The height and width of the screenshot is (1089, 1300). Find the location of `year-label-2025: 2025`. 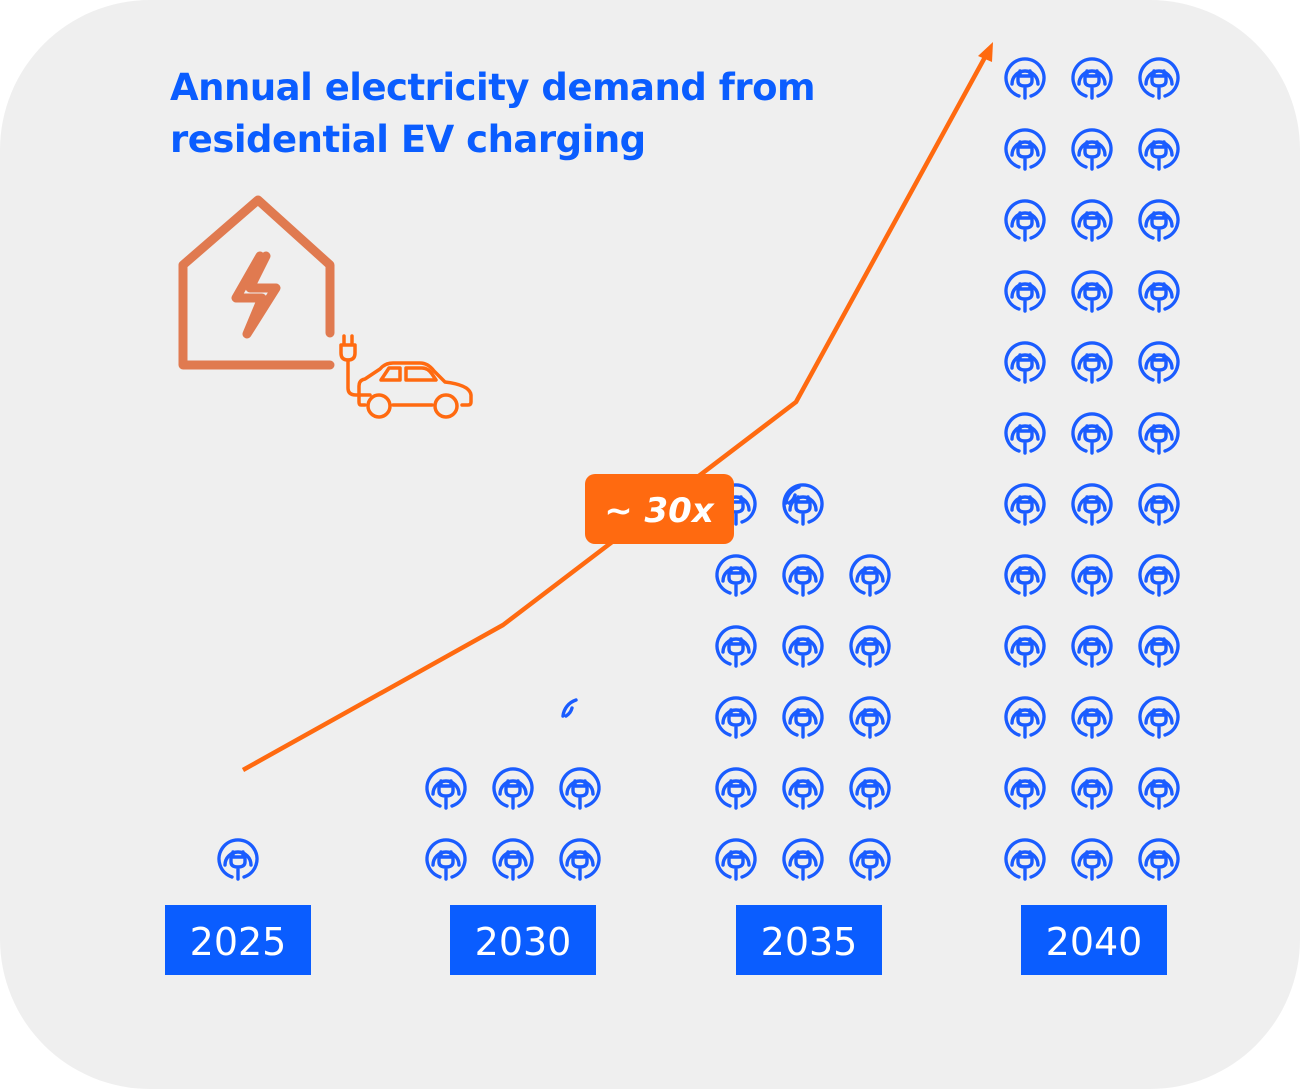

year-label-2025: 2025 is located at coordinates (238, 942).